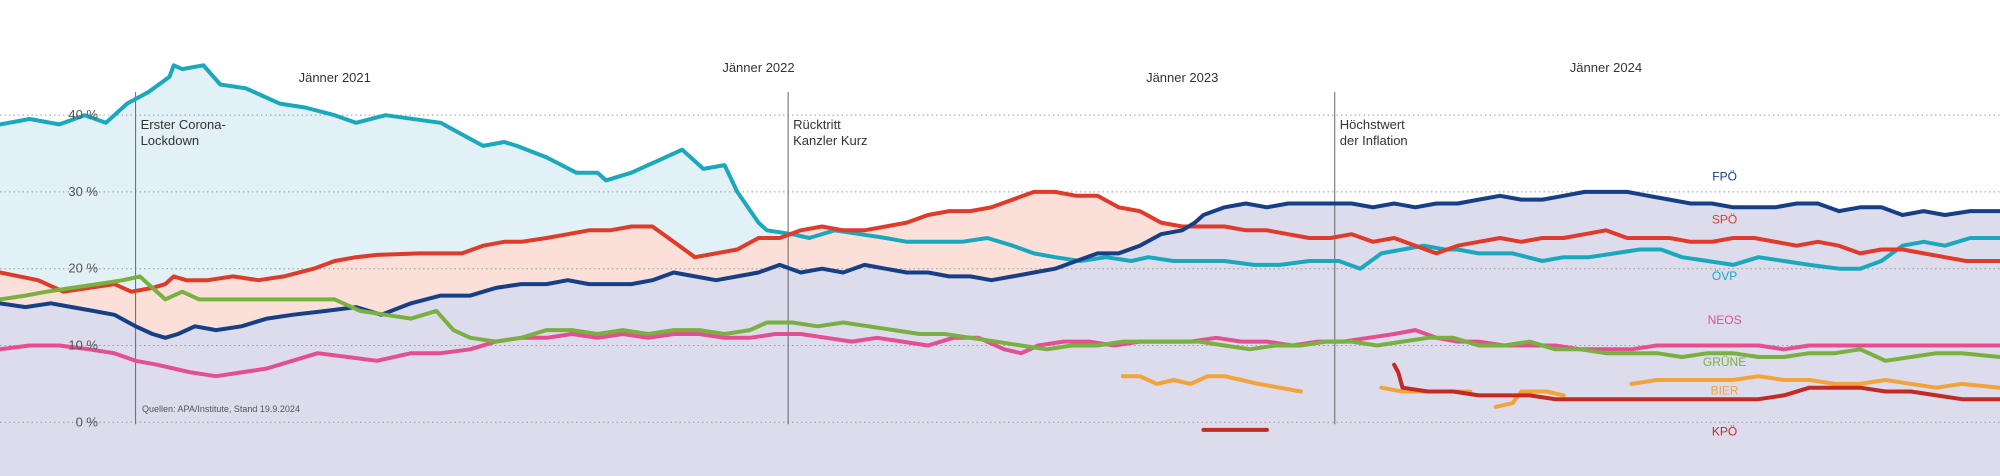  What do you see at coordinates (83, 344) in the screenshot?
I see `y-tick-label: 10 %` at bounding box center [83, 344].